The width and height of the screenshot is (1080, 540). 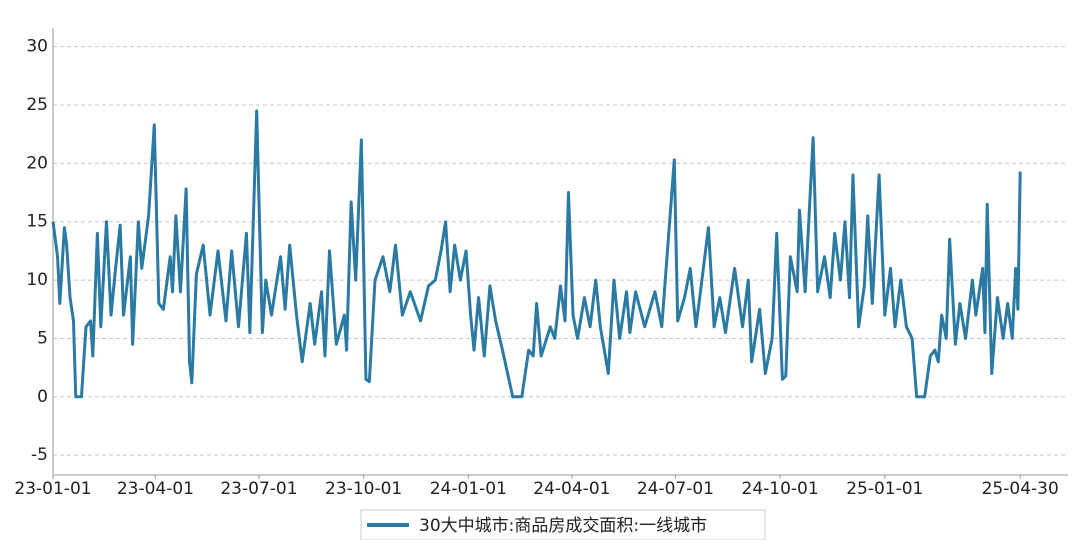 What do you see at coordinates (571, 489) in the screenshot?
I see `x-tick-label: 24-04-01` at bounding box center [571, 489].